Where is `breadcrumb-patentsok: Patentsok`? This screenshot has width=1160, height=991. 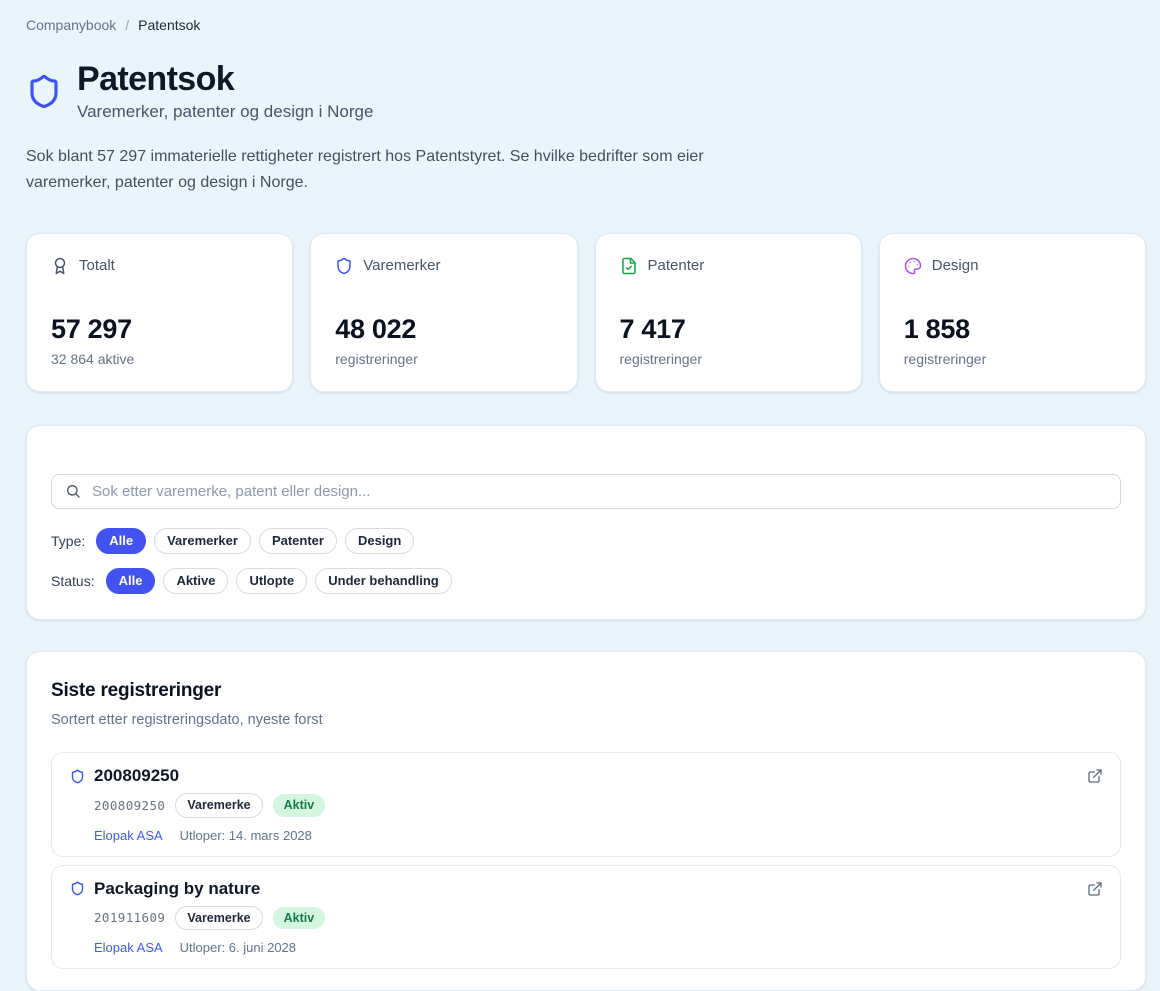 breadcrumb-patentsok: Patentsok is located at coordinates (169, 25).